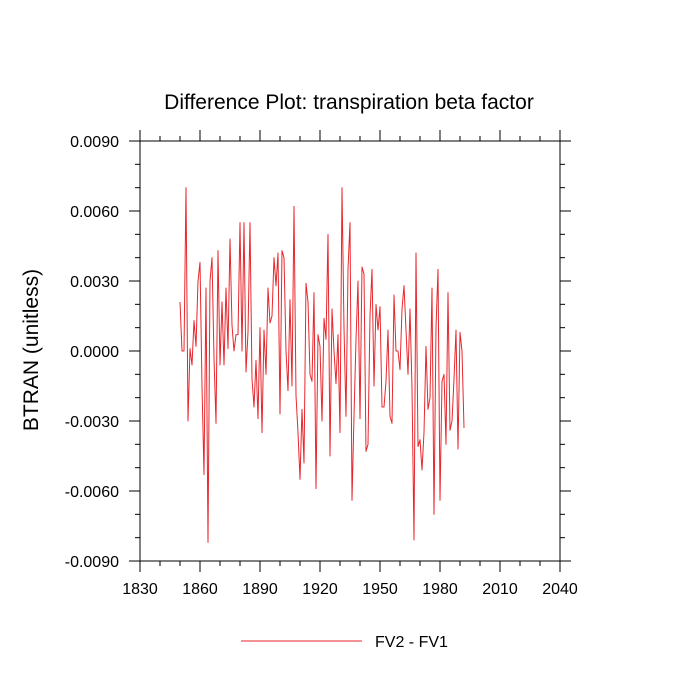  What do you see at coordinates (92, 422) in the screenshot?
I see `y-tick-label: -0.0030` at bounding box center [92, 422].